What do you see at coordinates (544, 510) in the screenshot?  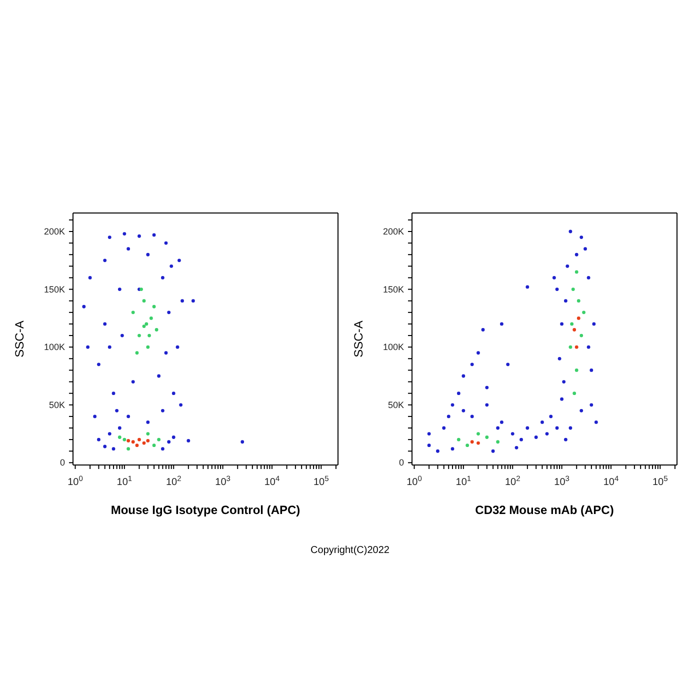 I see `x-axis-title: CD32 Mouse mAb (APC)` at bounding box center [544, 510].